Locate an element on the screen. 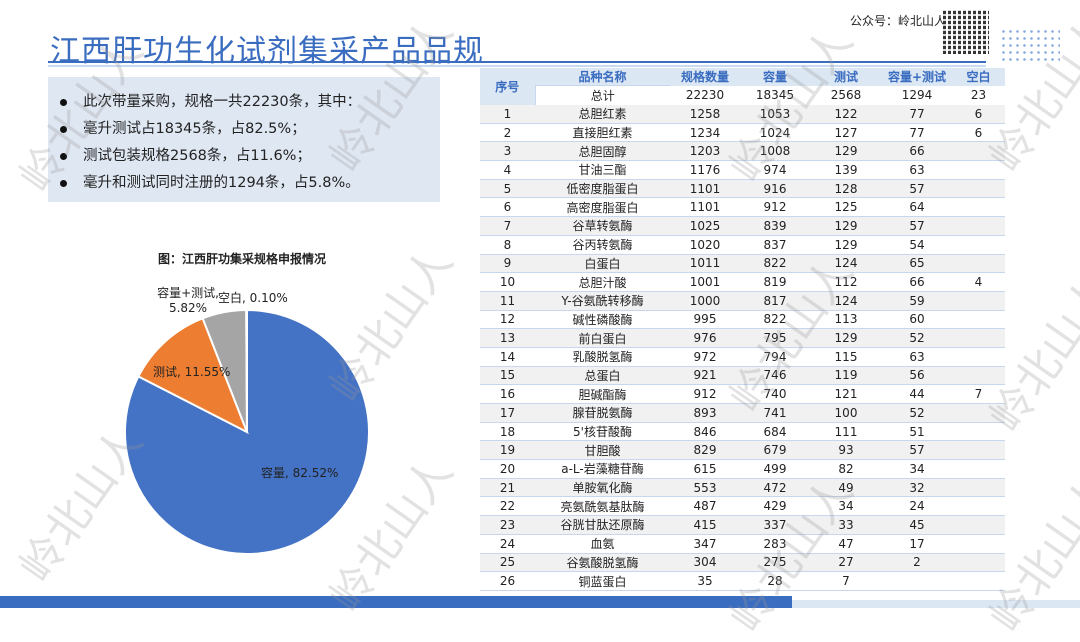  table-cell: 22 is located at coordinates (507, 506).